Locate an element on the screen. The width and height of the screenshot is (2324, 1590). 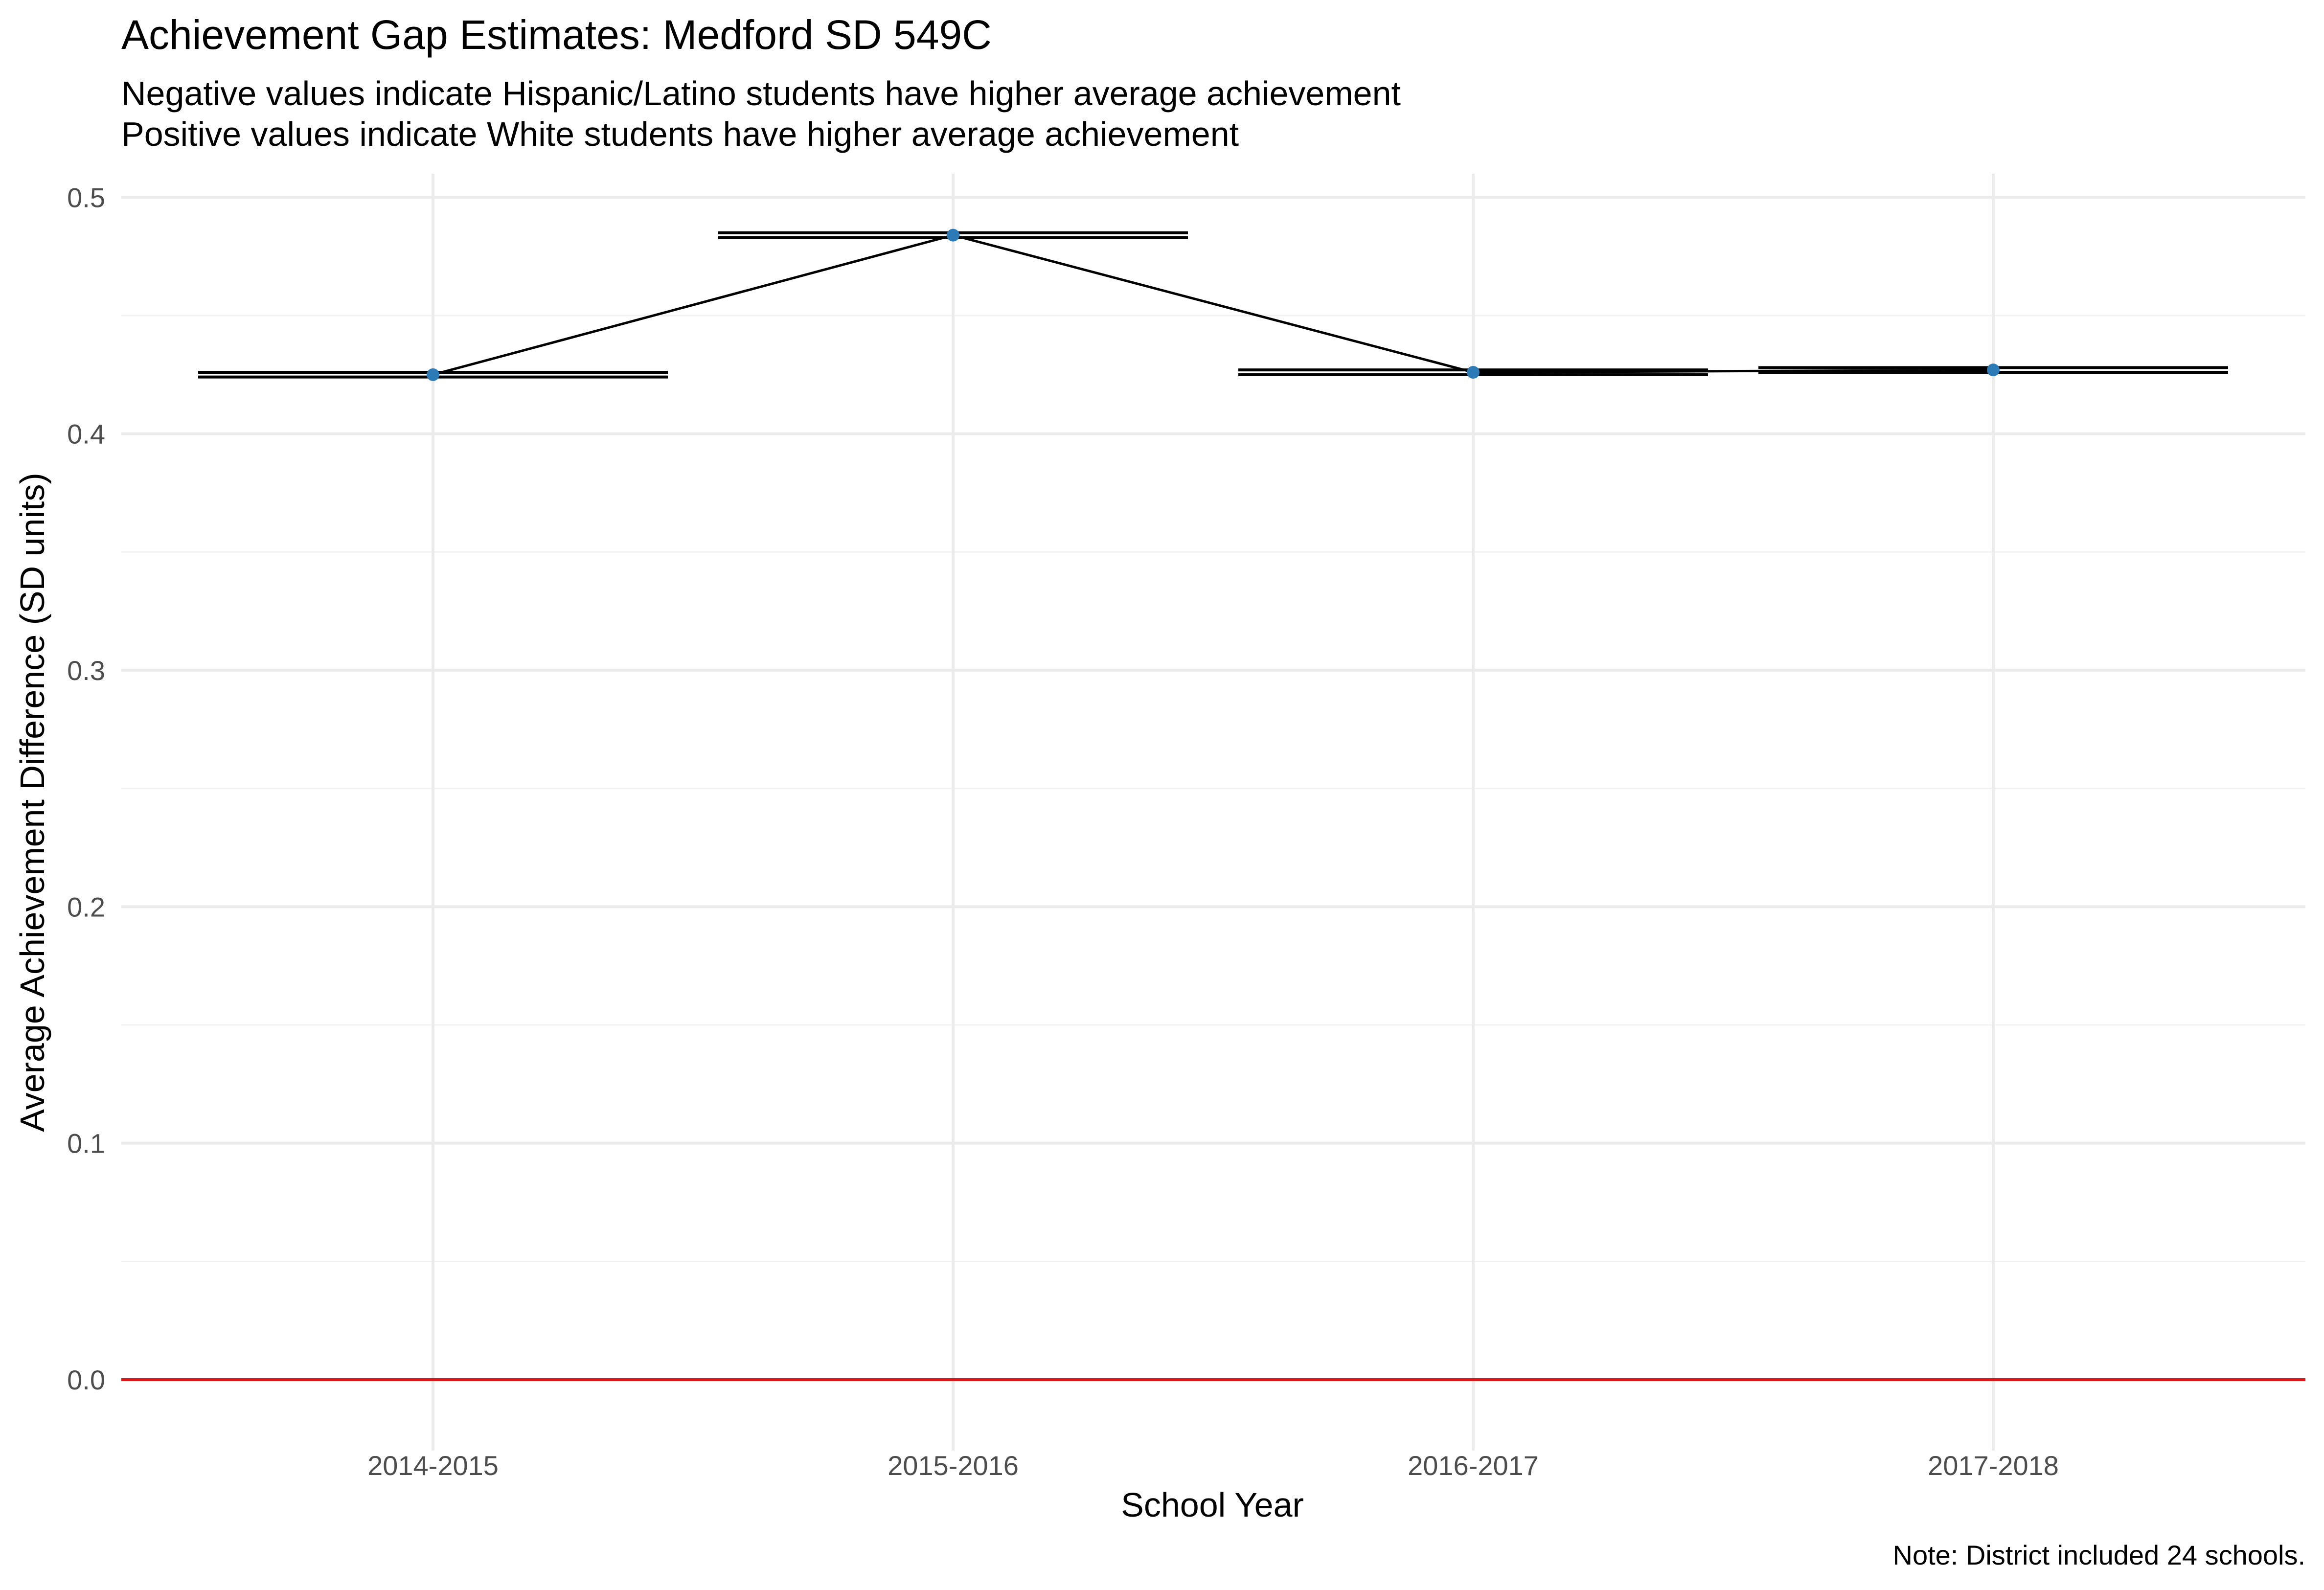
y-tick-label: 0.3 is located at coordinates (86, 671).